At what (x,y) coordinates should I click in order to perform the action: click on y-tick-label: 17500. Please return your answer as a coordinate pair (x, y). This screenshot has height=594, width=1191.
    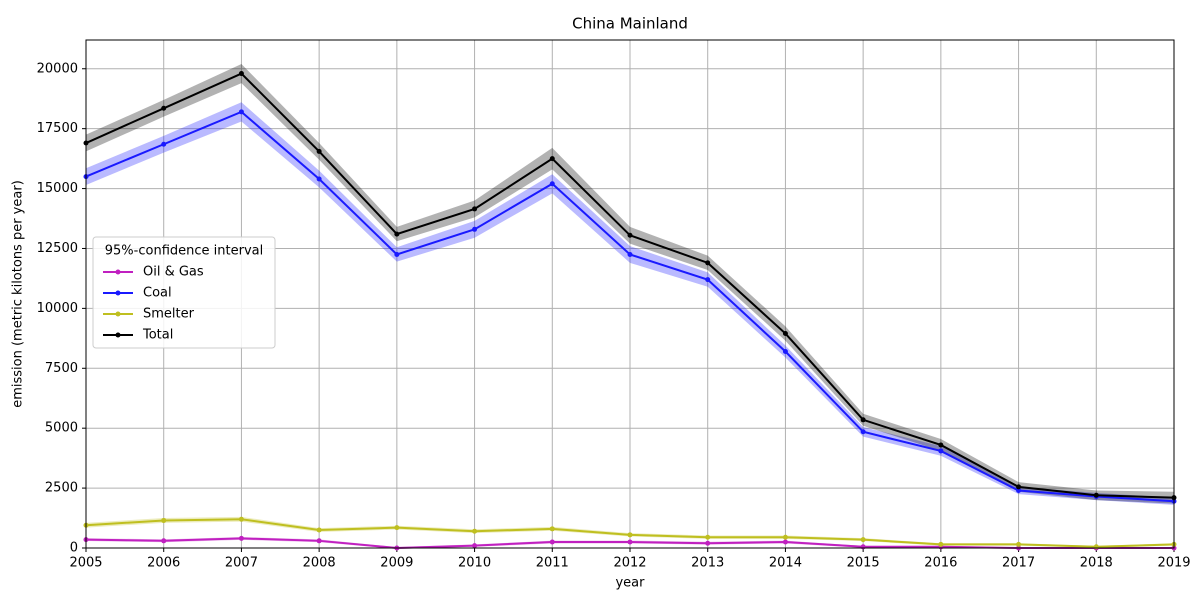
    Looking at the image, I should click on (57, 128).